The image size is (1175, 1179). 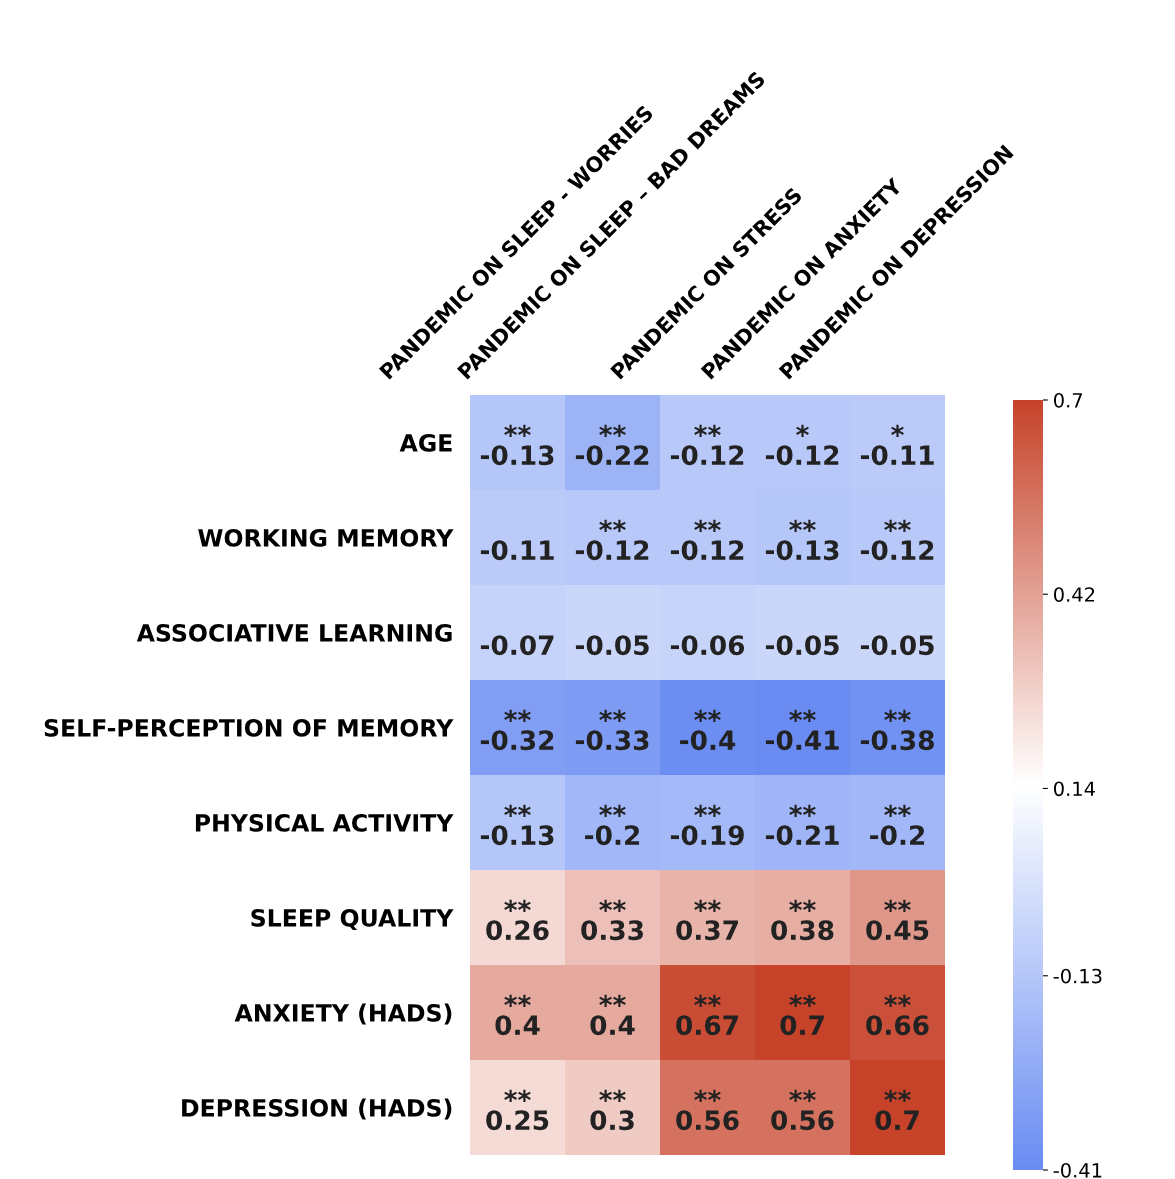 I want to click on y-tick-label: WORKING MEMORY, so click(x=326, y=537).